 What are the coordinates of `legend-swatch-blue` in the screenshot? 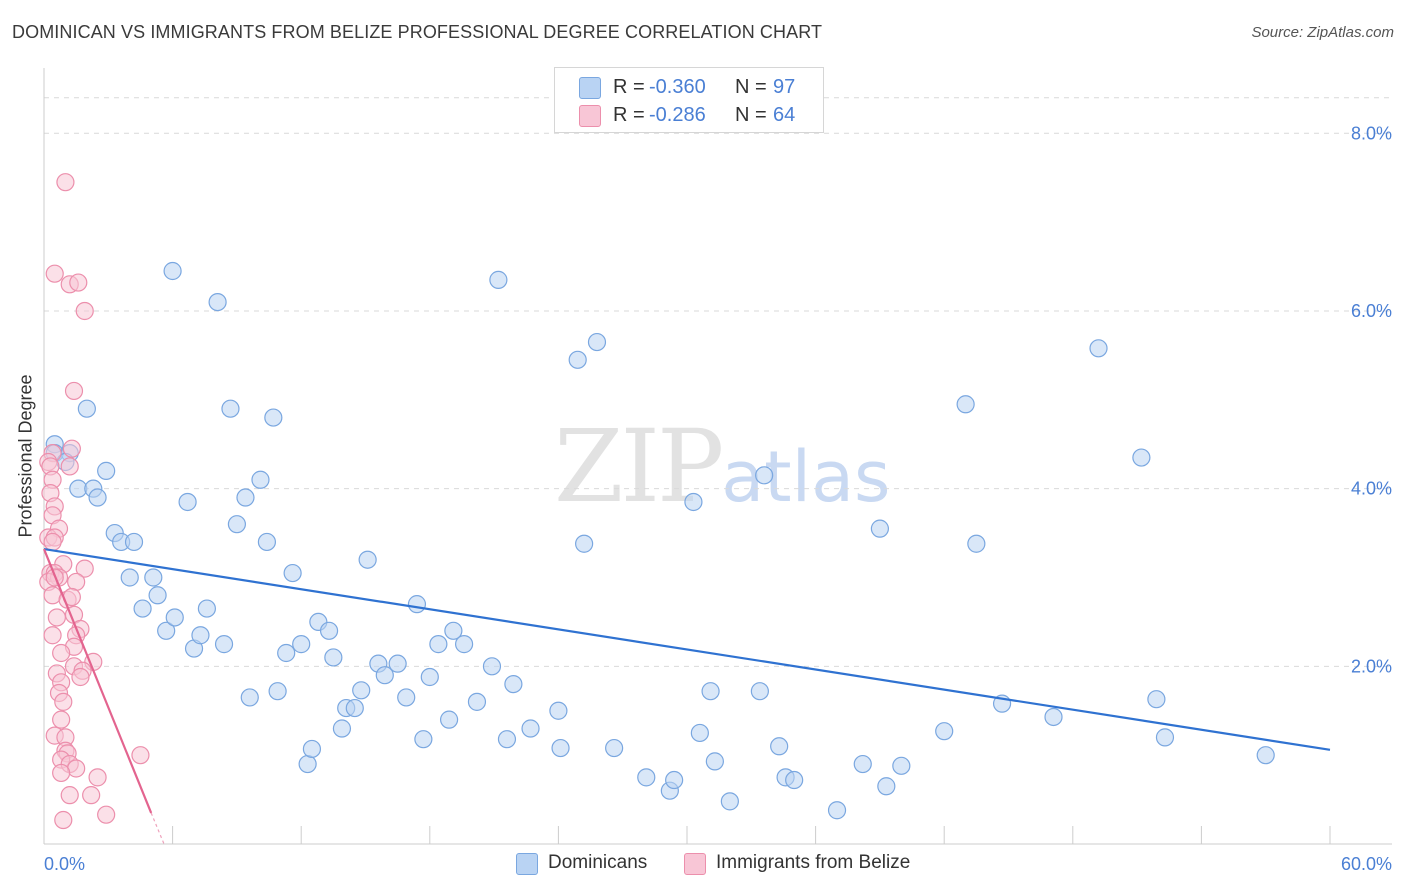 It's located at (527, 864).